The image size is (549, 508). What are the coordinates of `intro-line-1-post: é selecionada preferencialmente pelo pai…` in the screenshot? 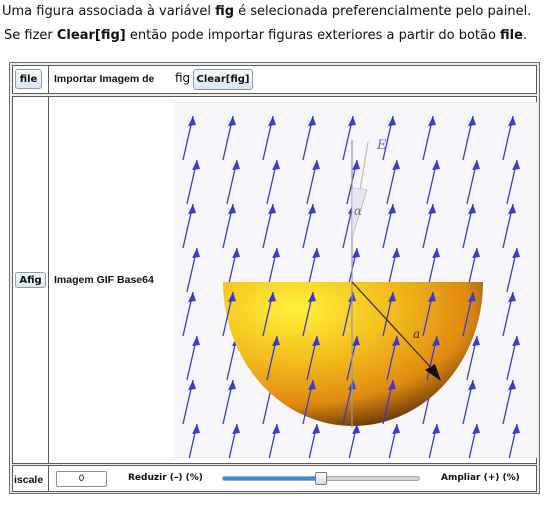 It's located at (383, 11).